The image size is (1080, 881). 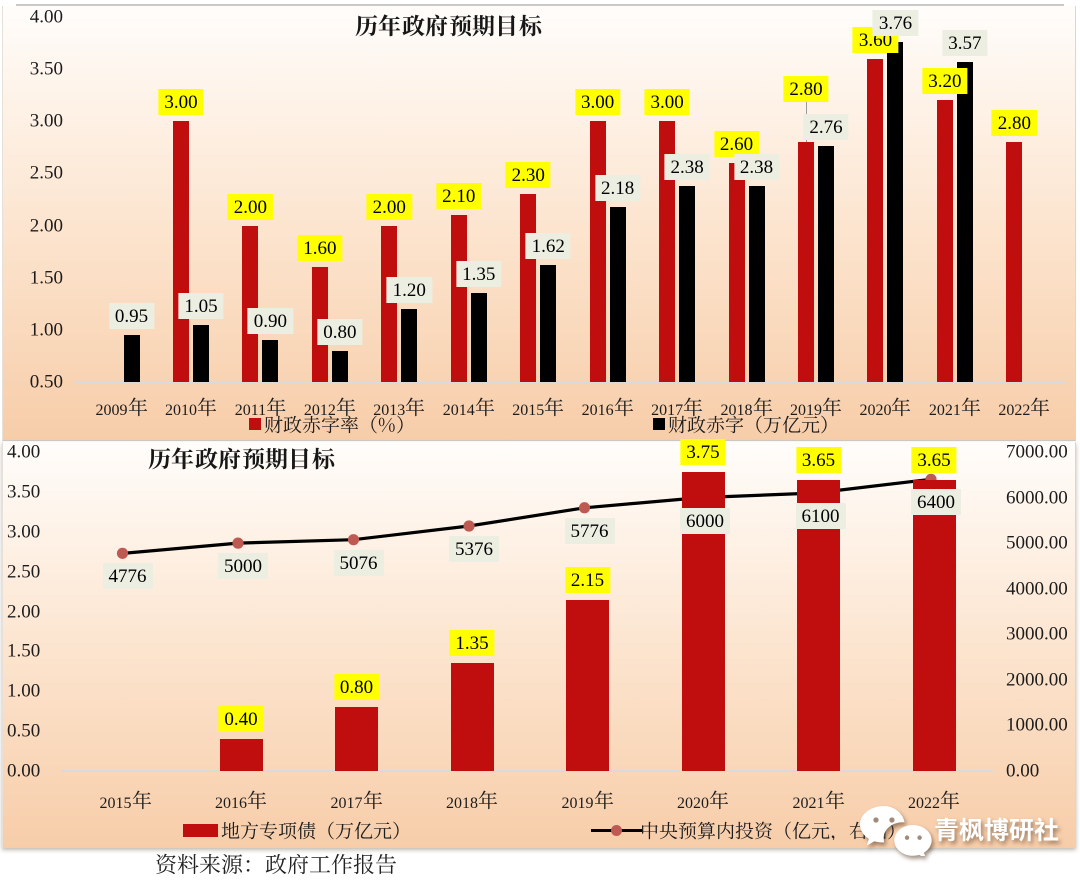 I want to click on text-fragment: 2016, so click(x=231, y=804).